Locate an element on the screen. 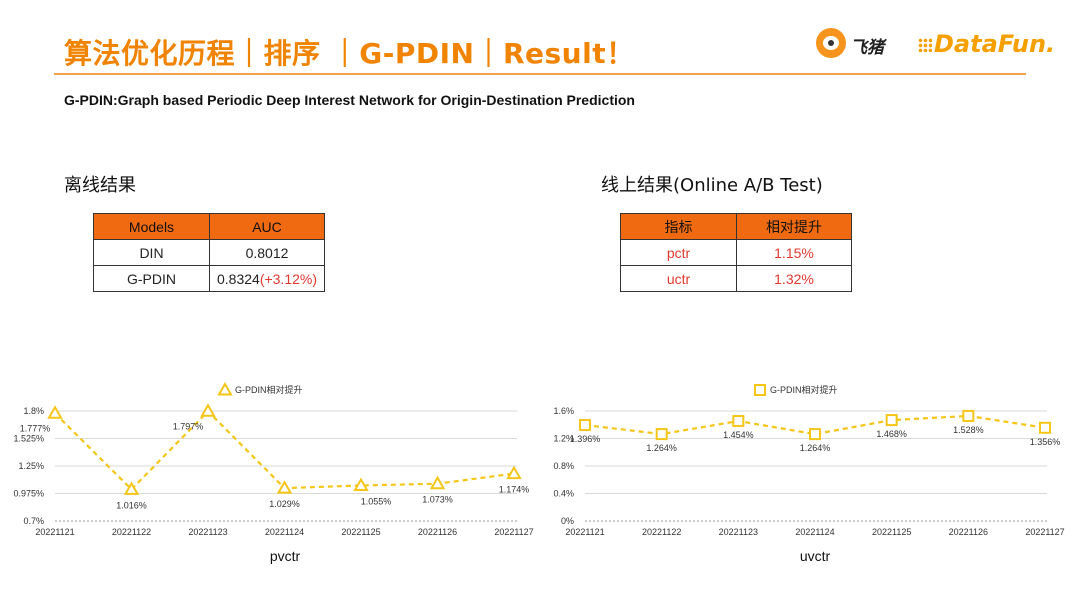 Image resolution: width=1080 pixels, height=608 pixels. offline-heading: 离线结果 is located at coordinates (100, 185).